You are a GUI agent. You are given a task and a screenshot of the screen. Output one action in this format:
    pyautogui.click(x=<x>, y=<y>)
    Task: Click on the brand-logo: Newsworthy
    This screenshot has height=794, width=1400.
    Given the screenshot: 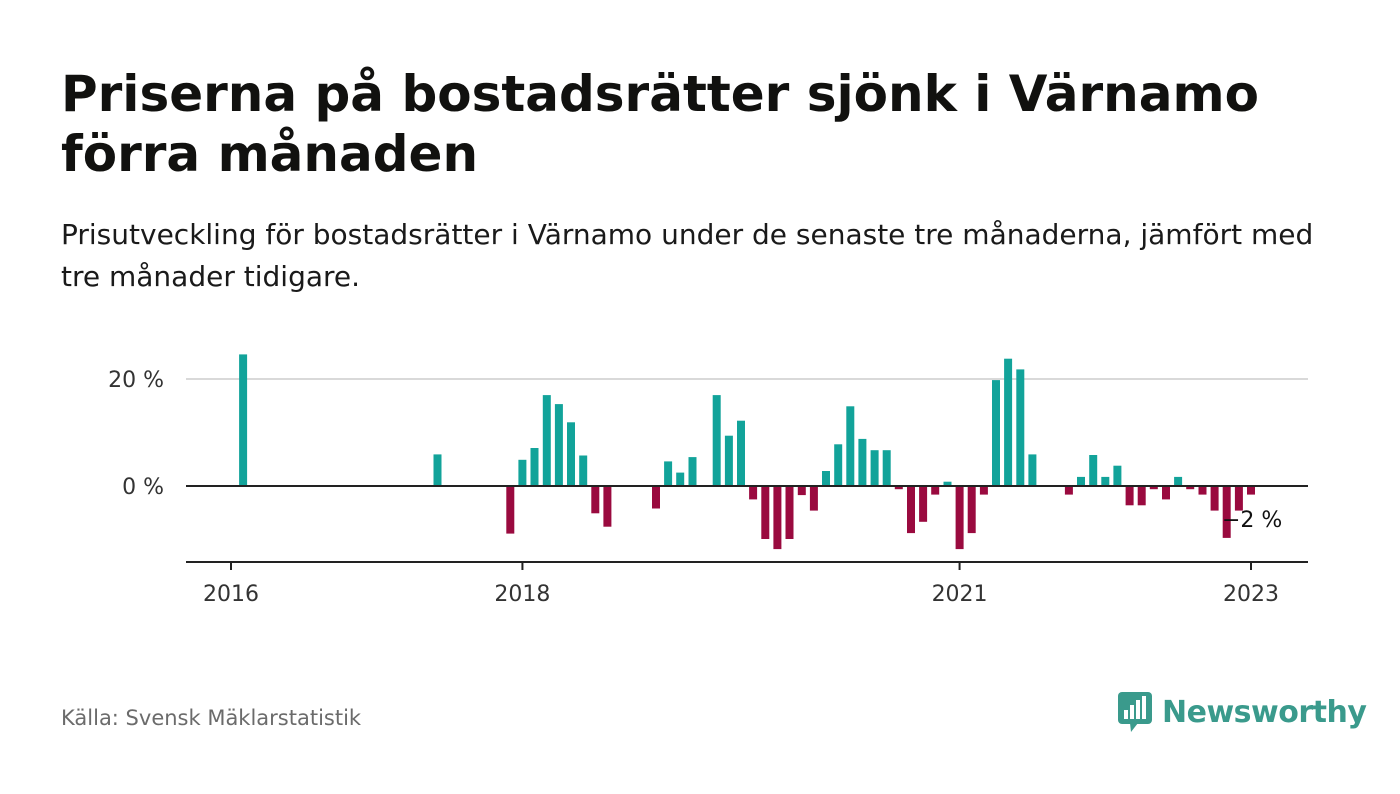 What is the action you would take?
    pyautogui.click(x=1242, y=712)
    